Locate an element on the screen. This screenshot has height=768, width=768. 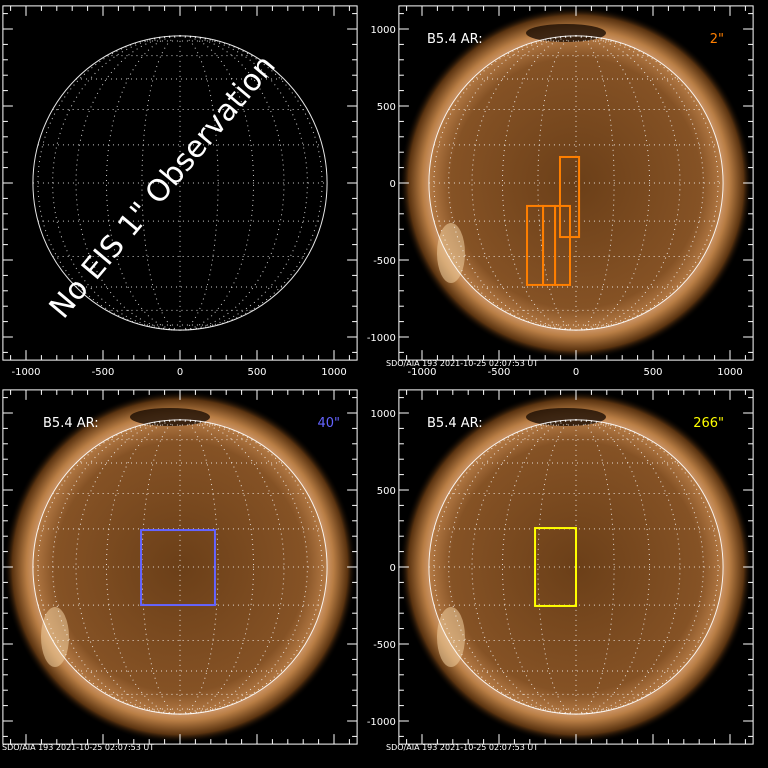
no-observation-annotation: No EIS 1" Observation is located at coordinates (163, 187).